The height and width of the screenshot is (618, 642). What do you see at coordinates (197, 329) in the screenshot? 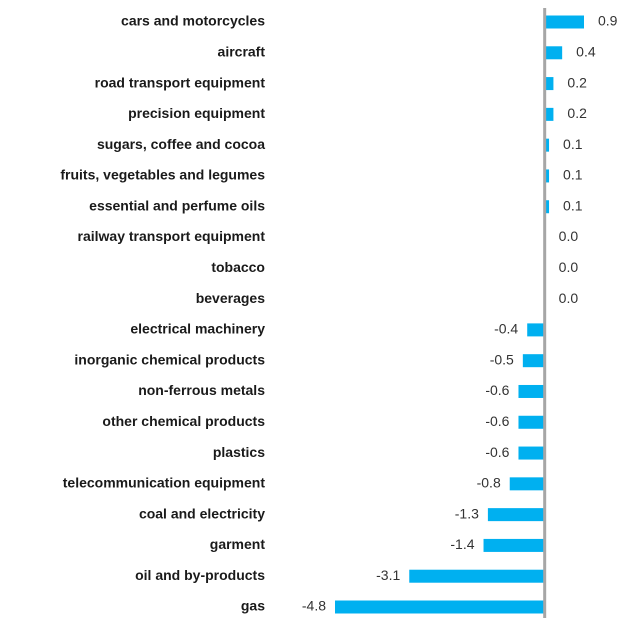
I see `category-label: electrical machinery` at bounding box center [197, 329].